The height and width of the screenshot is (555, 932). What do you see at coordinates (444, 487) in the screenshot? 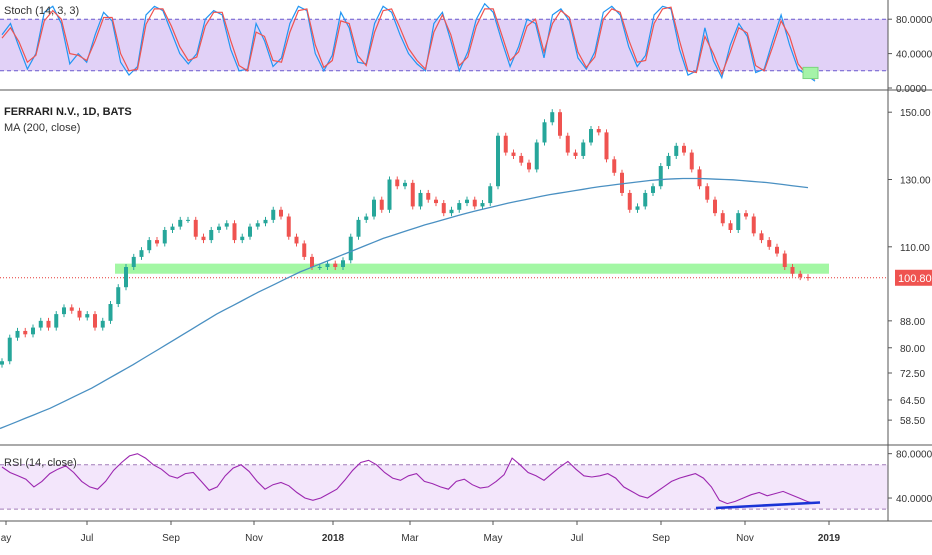
I see `rsi-band` at bounding box center [444, 487].